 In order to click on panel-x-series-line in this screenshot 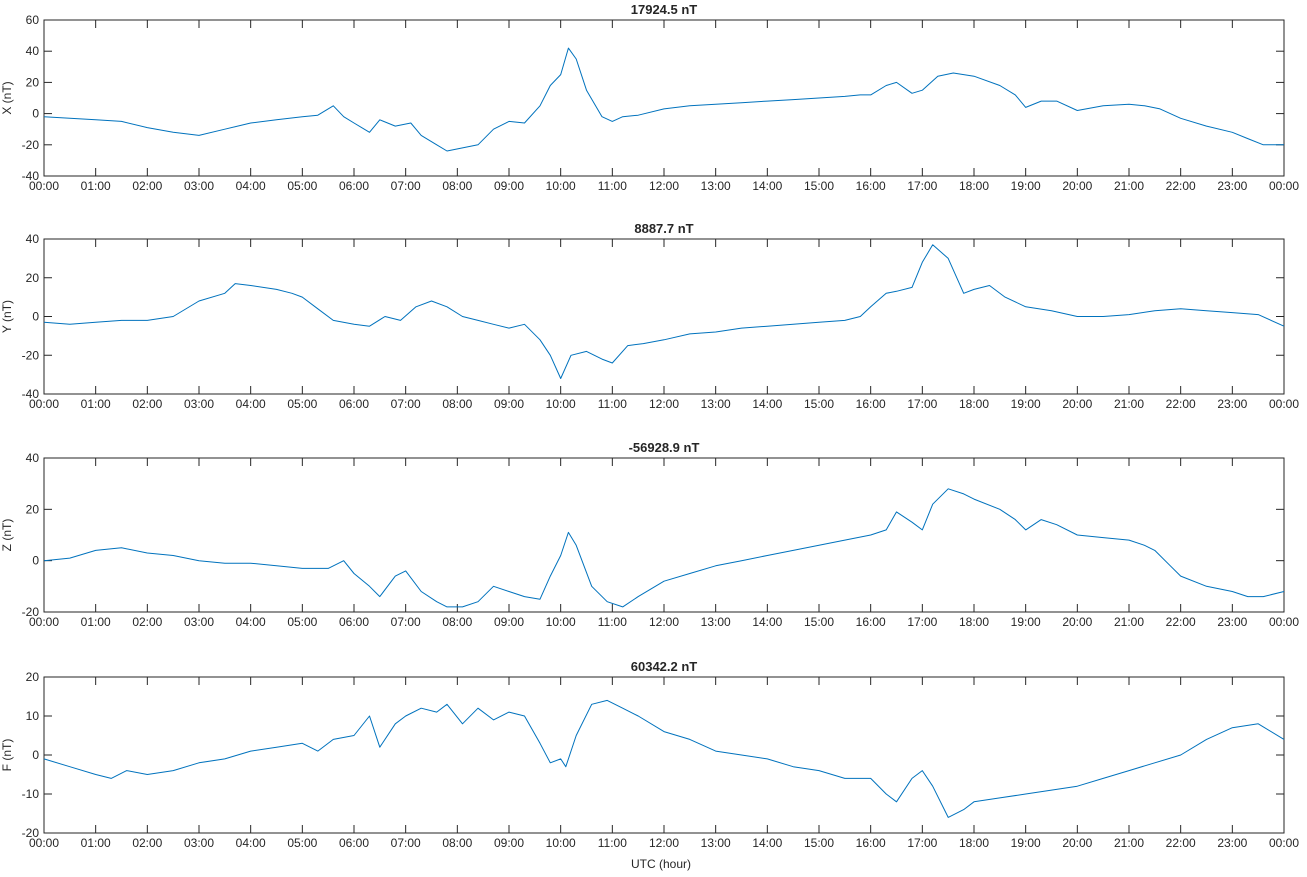, I will do `click(663, 99)`.